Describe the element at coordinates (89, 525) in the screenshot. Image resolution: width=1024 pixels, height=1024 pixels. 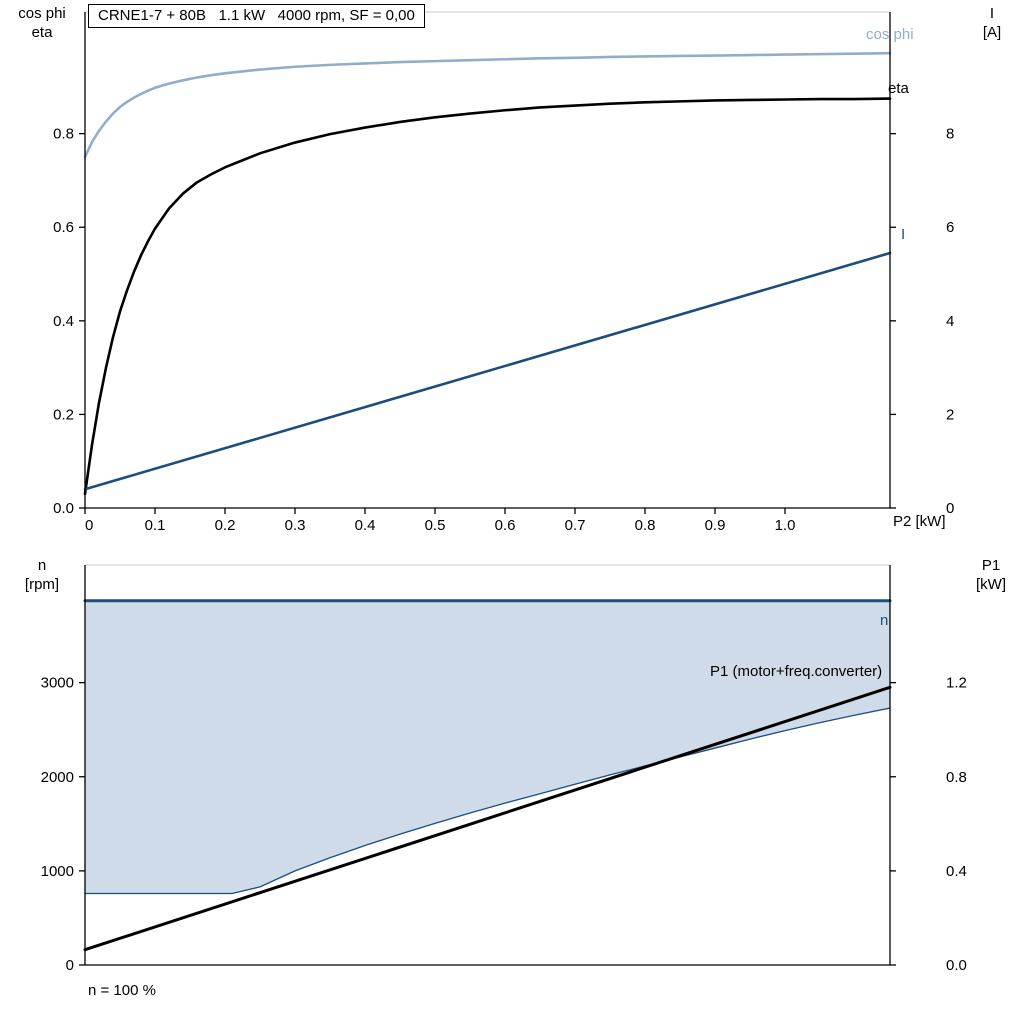
I see `x-tick-label: 0` at that location.